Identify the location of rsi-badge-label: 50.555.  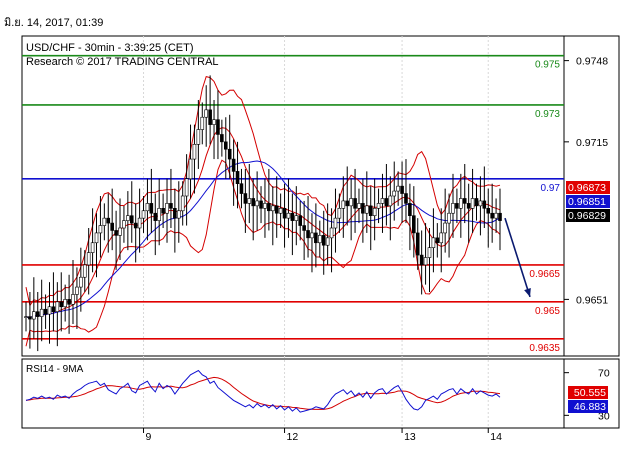
(590, 393).